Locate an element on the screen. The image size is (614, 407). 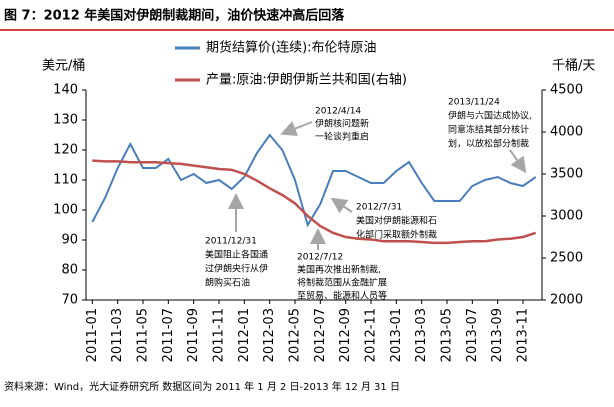
x-tick-label: 2011-11 is located at coordinates (219, 335).